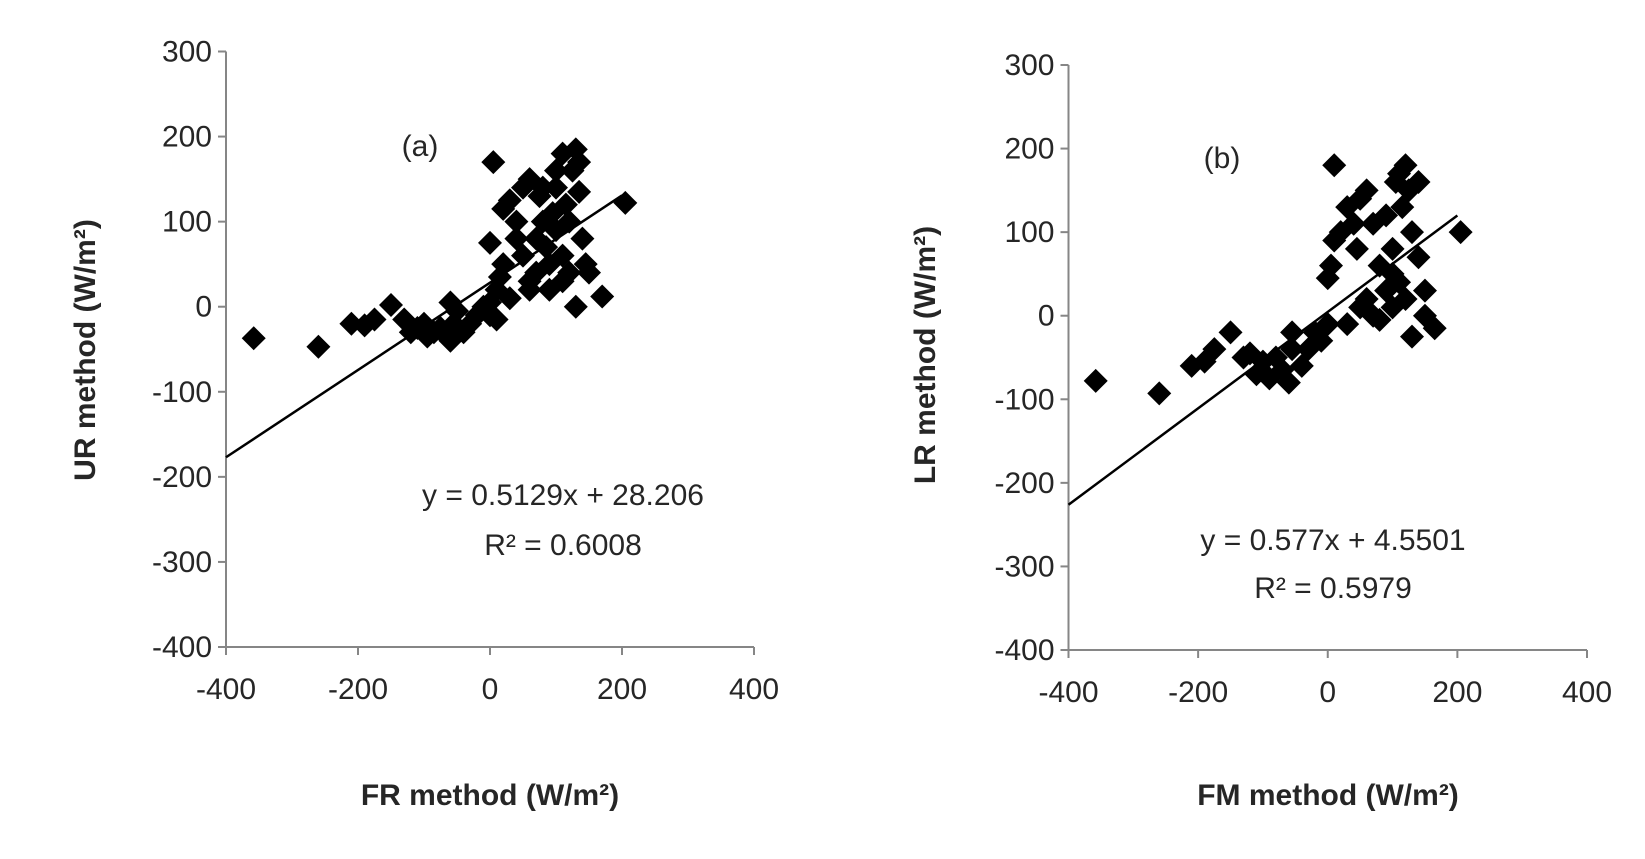 The height and width of the screenshot is (859, 1645). I want to click on y-axis-title: LR method (W/m²), so click(925, 355).